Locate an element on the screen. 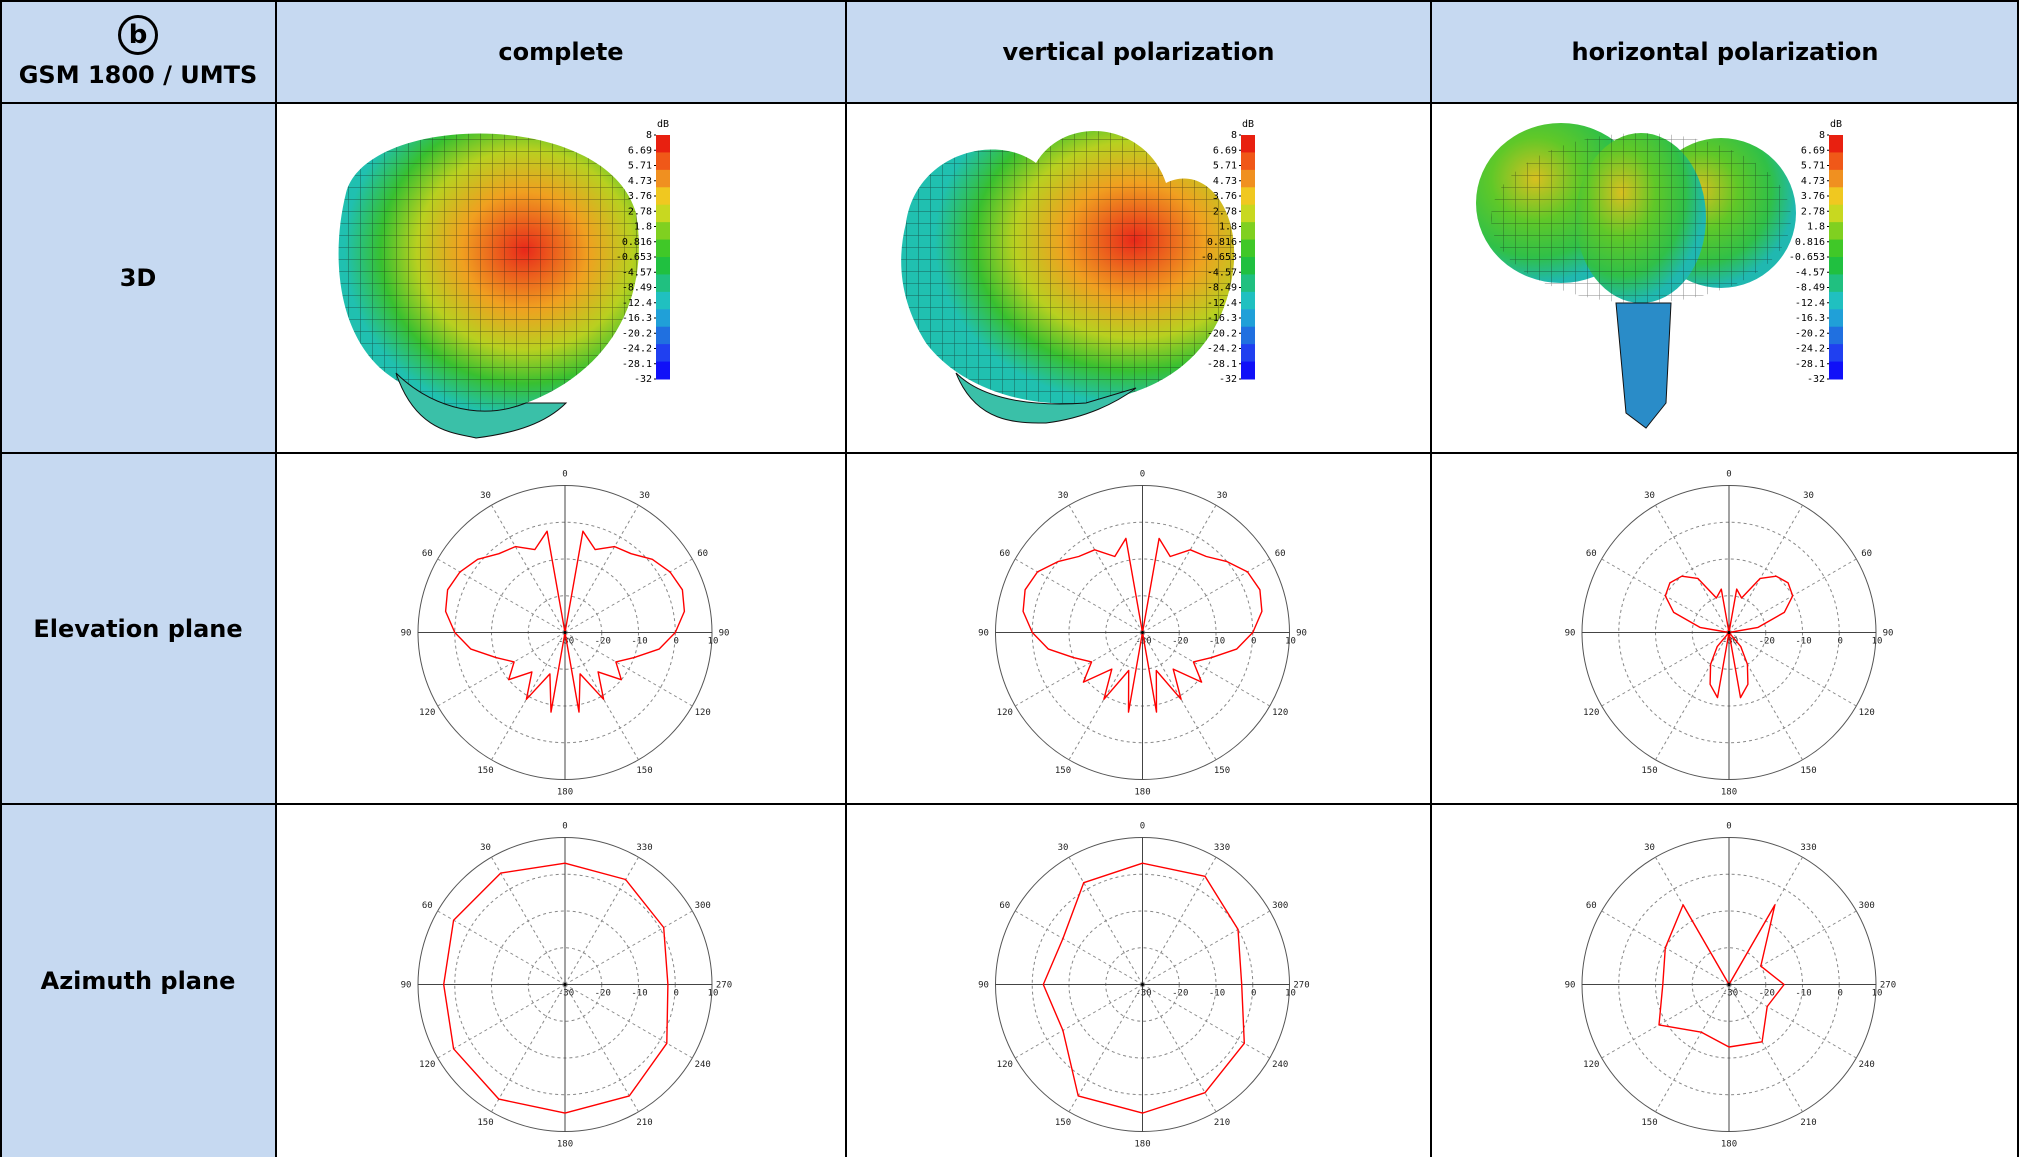 This screenshot has height=1157, width=2019. colorbar-tick-label: -28.1 is located at coordinates (637, 364).